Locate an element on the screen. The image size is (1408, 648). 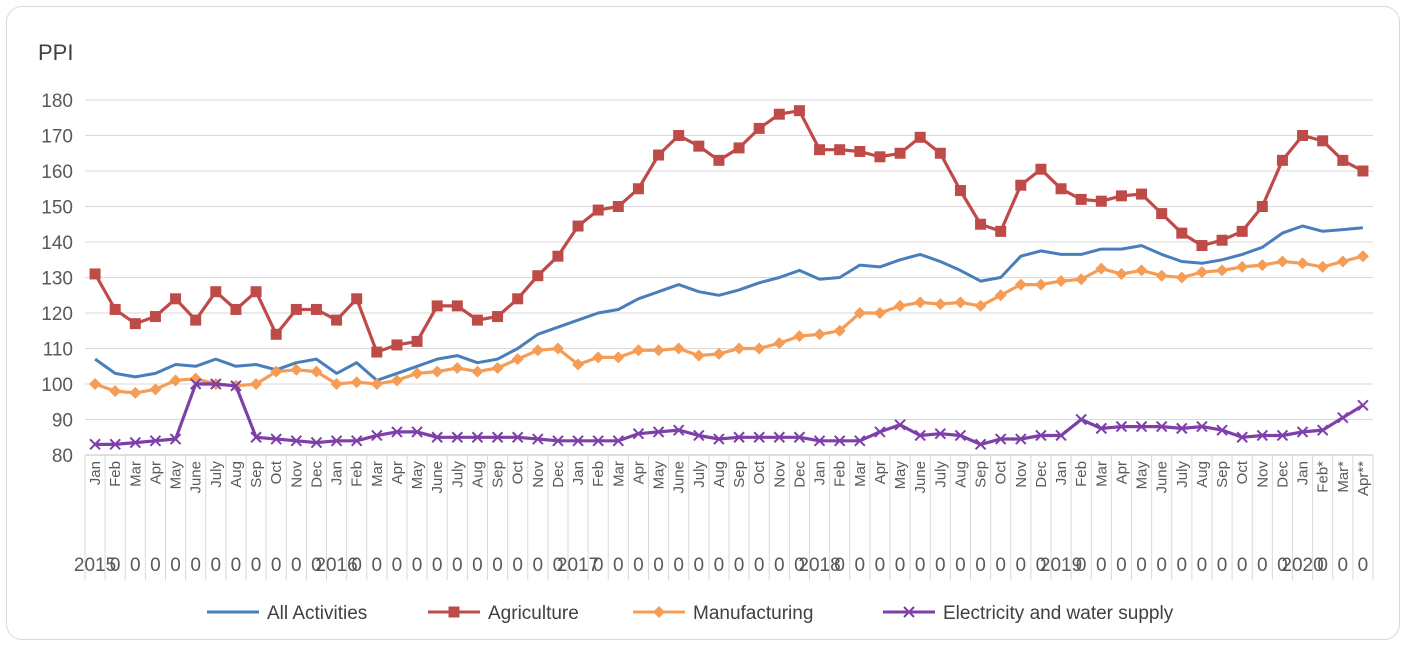
legend-label: Manufacturing is located at coordinates (753, 613).